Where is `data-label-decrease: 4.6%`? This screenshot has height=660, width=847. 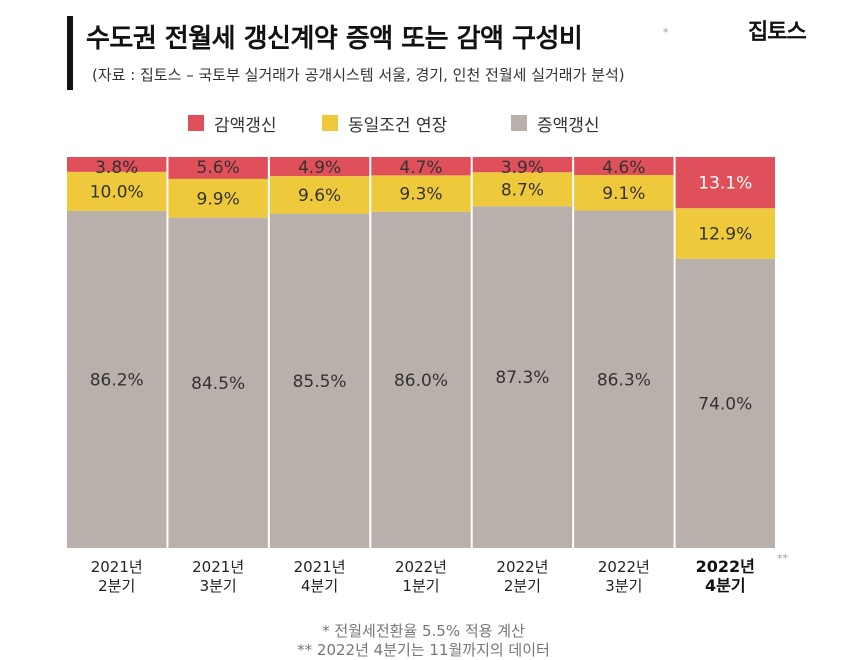
data-label-decrease: 4.6% is located at coordinates (623, 168).